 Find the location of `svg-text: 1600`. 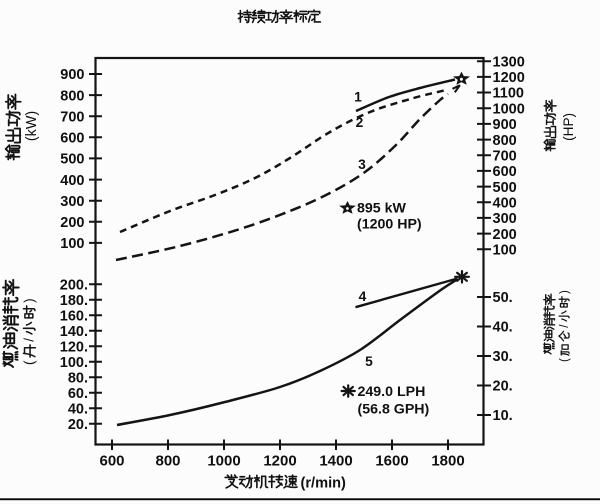

svg-text: 1600 is located at coordinates (391, 460).